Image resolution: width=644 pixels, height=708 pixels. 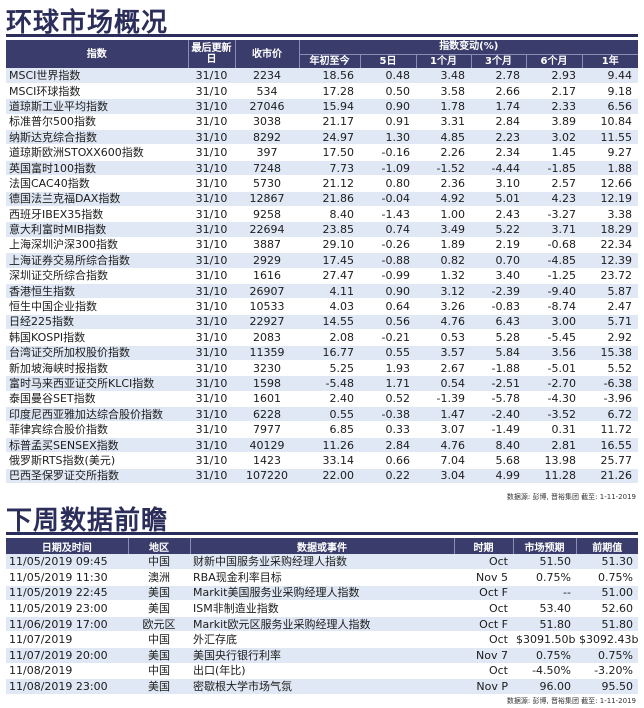 What do you see at coordinates (267, 368) in the screenshot?
I see `close-price-cell: 3230` at bounding box center [267, 368].